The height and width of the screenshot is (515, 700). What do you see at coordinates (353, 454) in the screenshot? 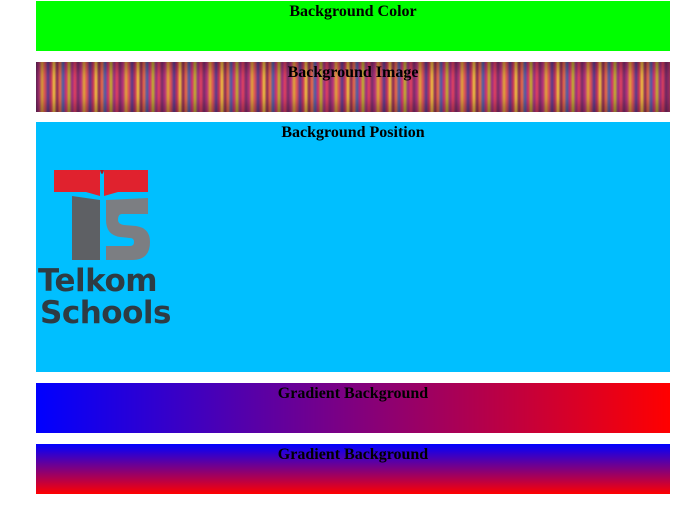
I see `gradient-vertical-heading: Gradient Background` at bounding box center [353, 454].